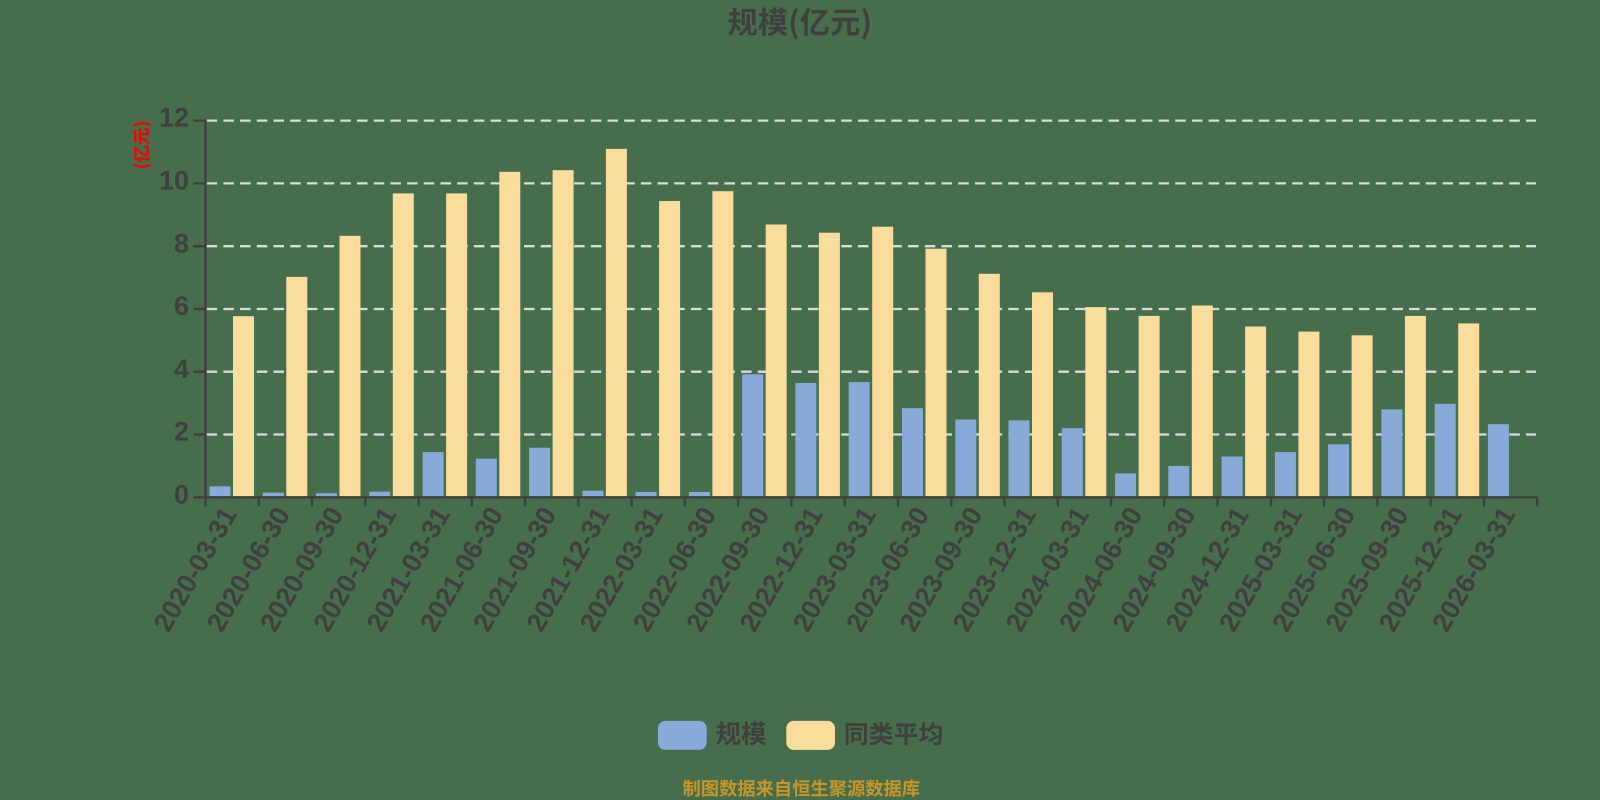  What do you see at coordinates (174, 118) in the screenshot?
I see `svg-text: 12` at bounding box center [174, 118].